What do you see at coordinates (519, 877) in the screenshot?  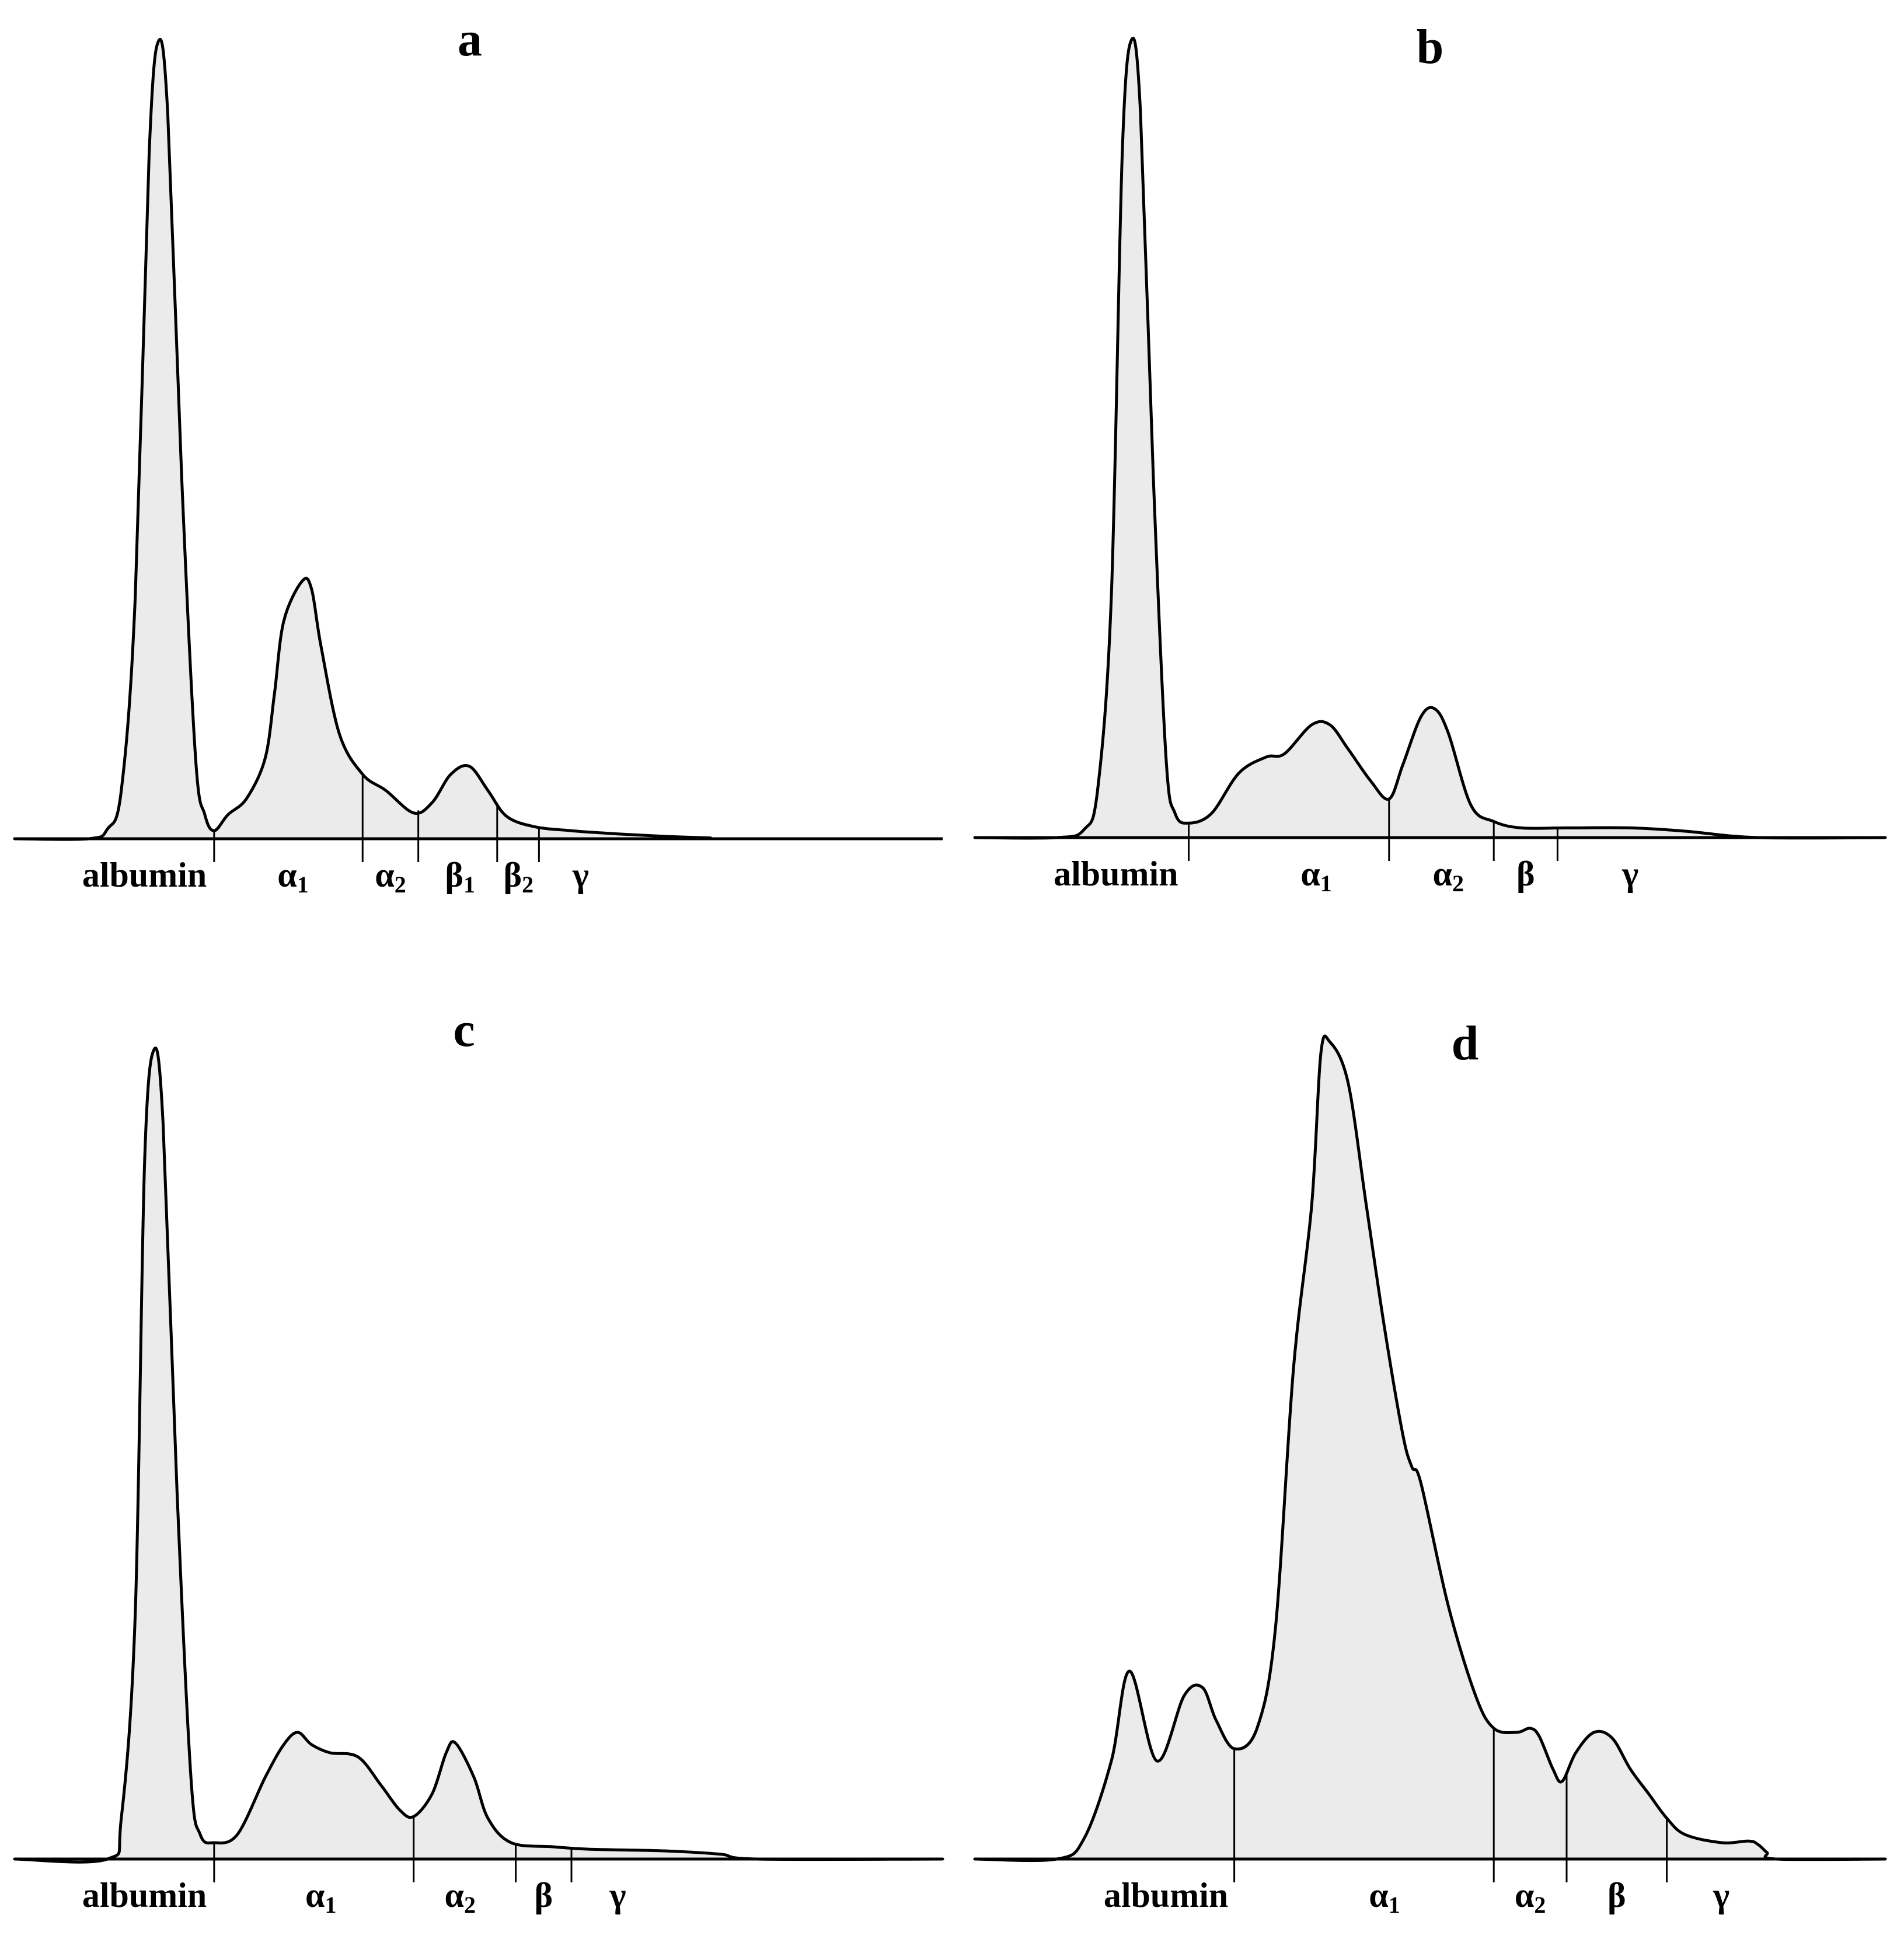 I see `band-label: β2` at bounding box center [519, 877].